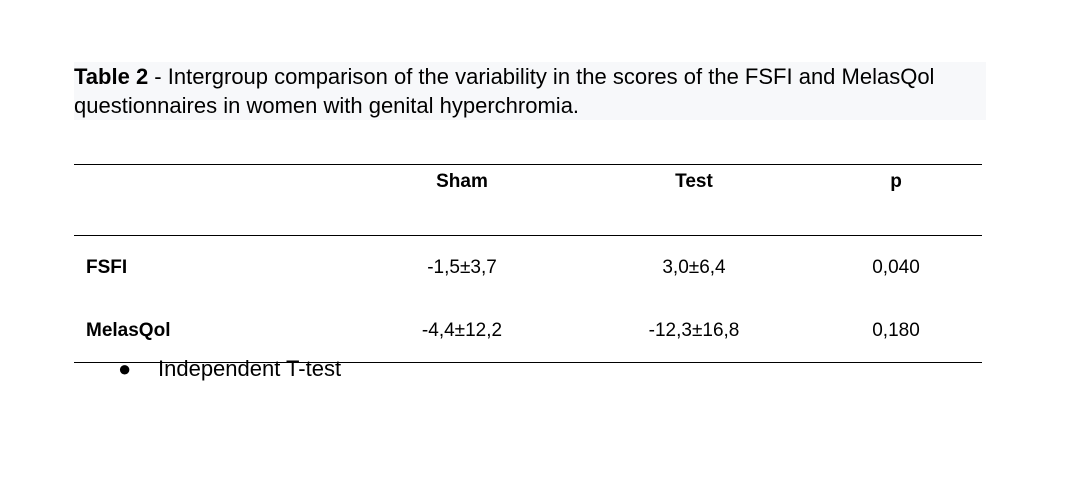 Image resolution: width=1080 pixels, height=491 pixels. I want to click on table-row: MelasQol -4,4±12,2 -12,3±16,8 0,180, so click(528, 331).